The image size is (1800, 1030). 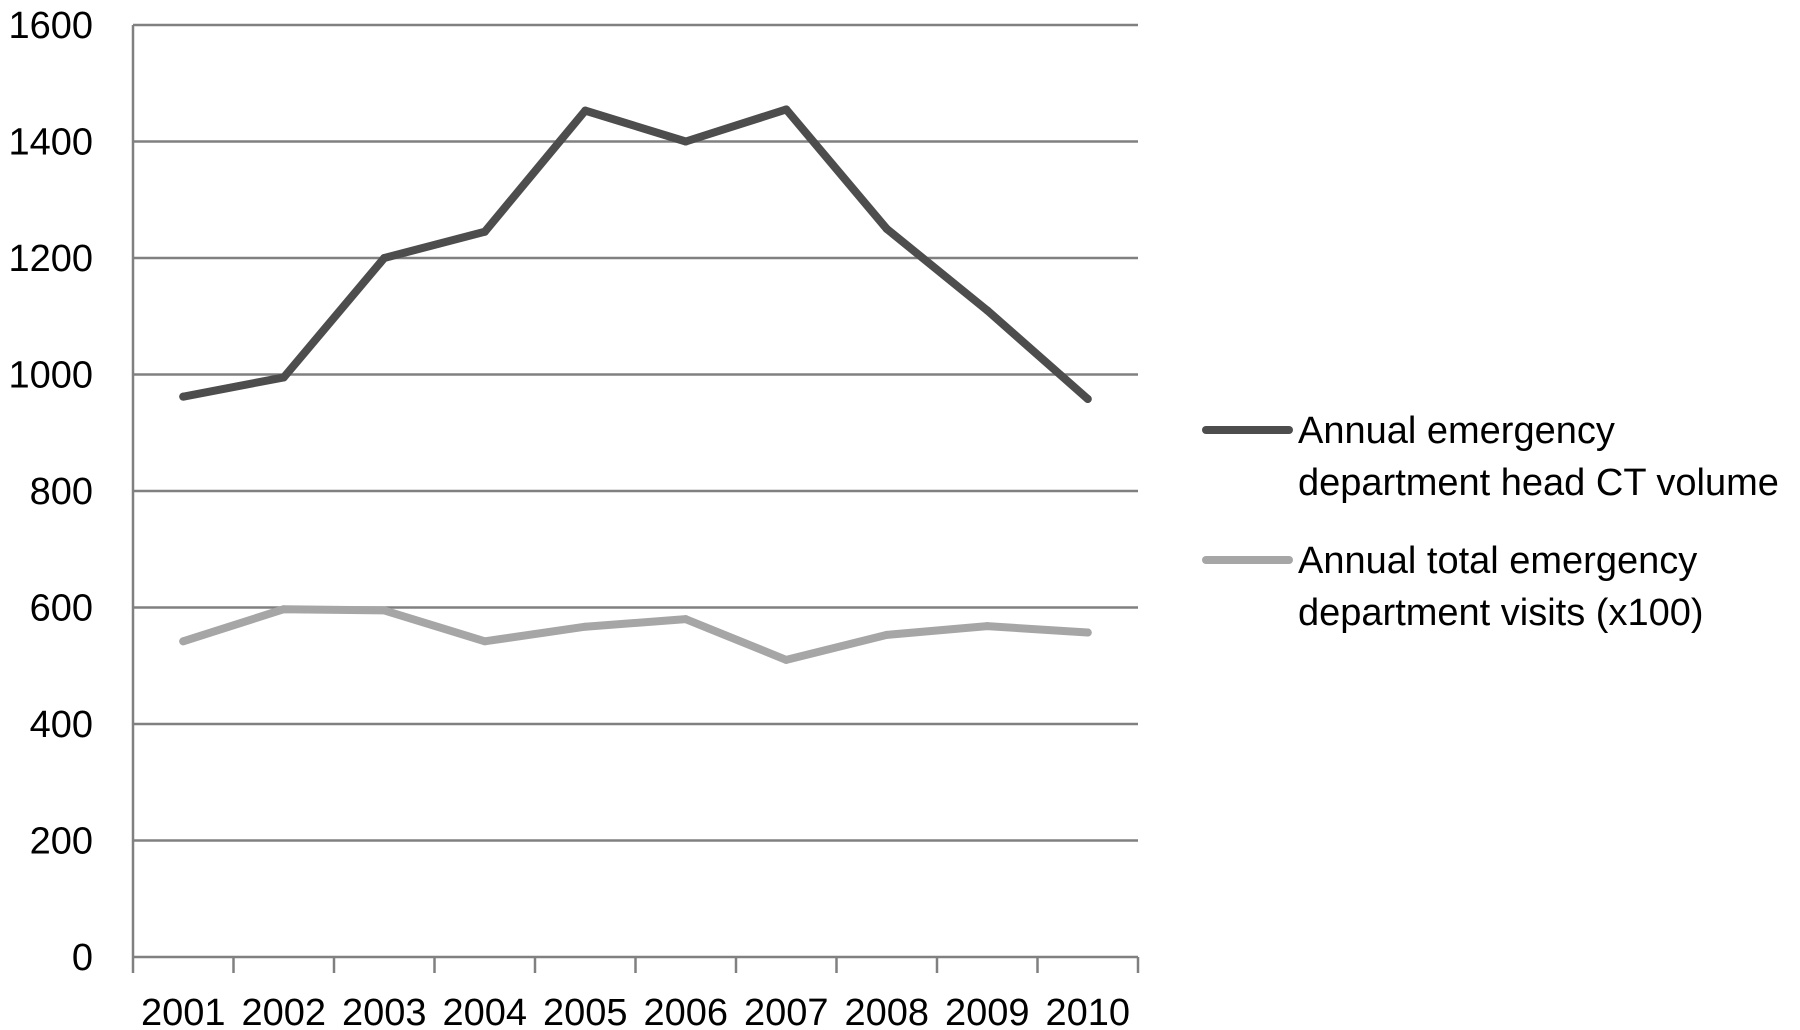 What do you see at coordinates (384, 1011) in the screenshot?
I see `x-tick-label: 2003` at bounding box center [384, 1011].